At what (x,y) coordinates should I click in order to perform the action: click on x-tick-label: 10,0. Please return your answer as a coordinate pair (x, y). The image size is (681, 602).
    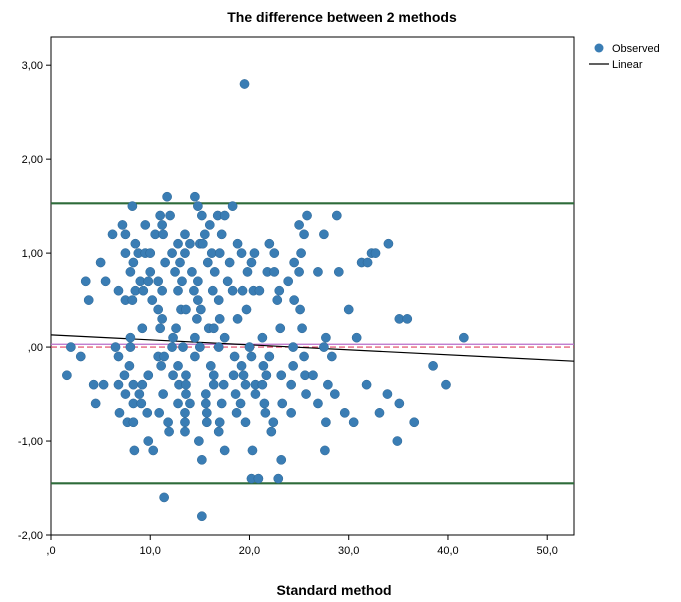
    Looking at the image, I should click on (150, 551).